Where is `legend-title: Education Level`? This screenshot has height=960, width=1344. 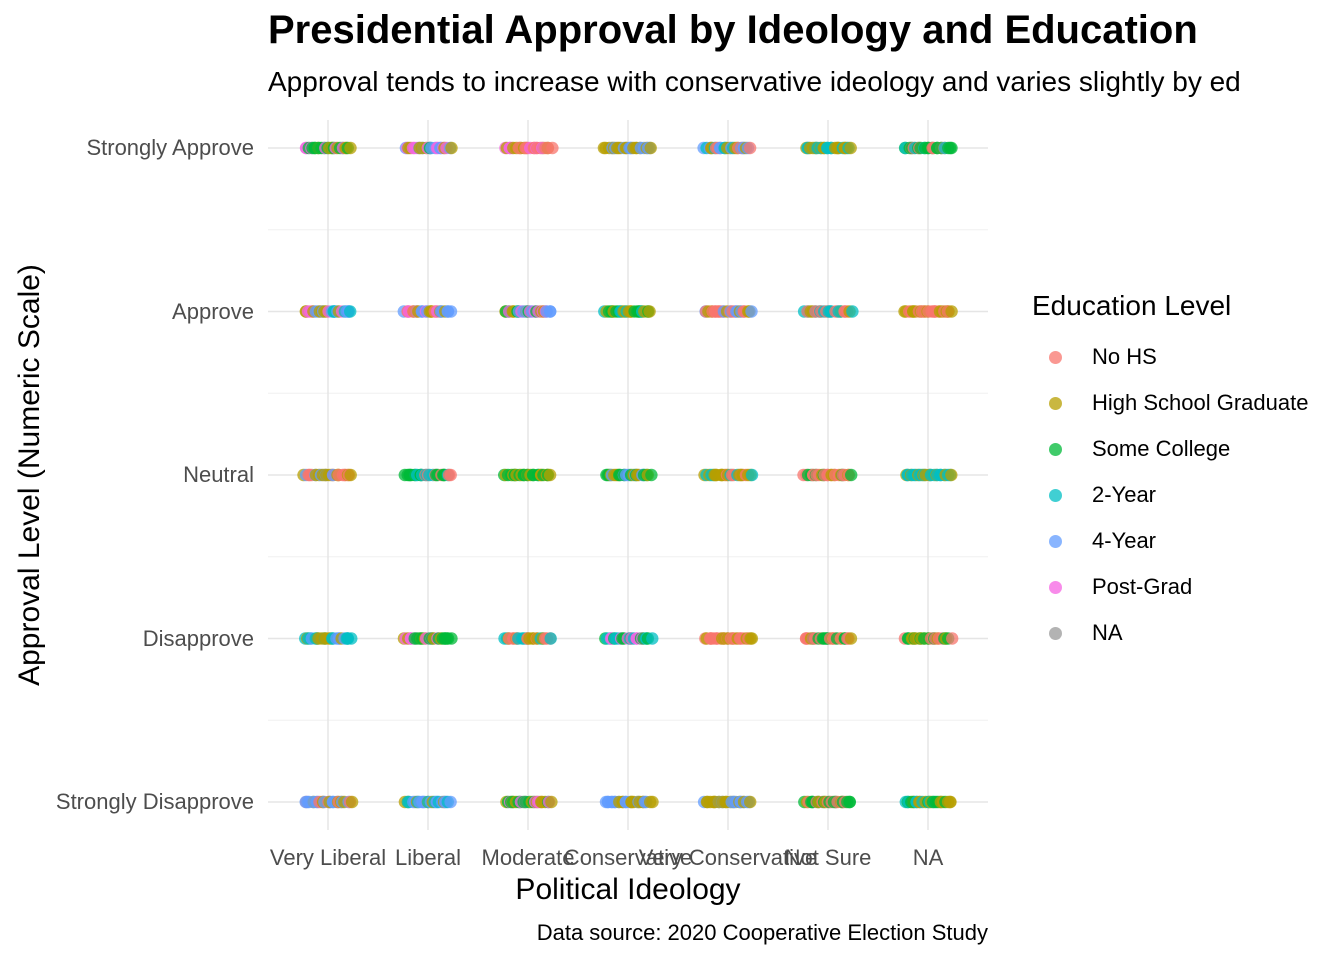
legend-title: Education Level is located at coordinates (1132, 305).